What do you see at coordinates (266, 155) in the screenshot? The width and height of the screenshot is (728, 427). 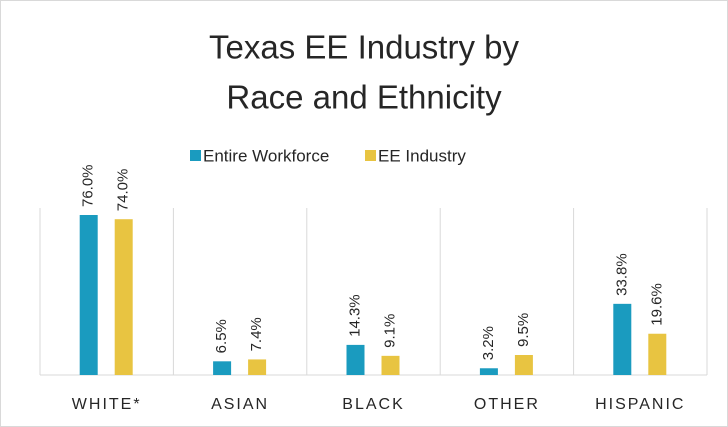 I see `legend-label: Entire Workforce` at bounding box center [266, 155].